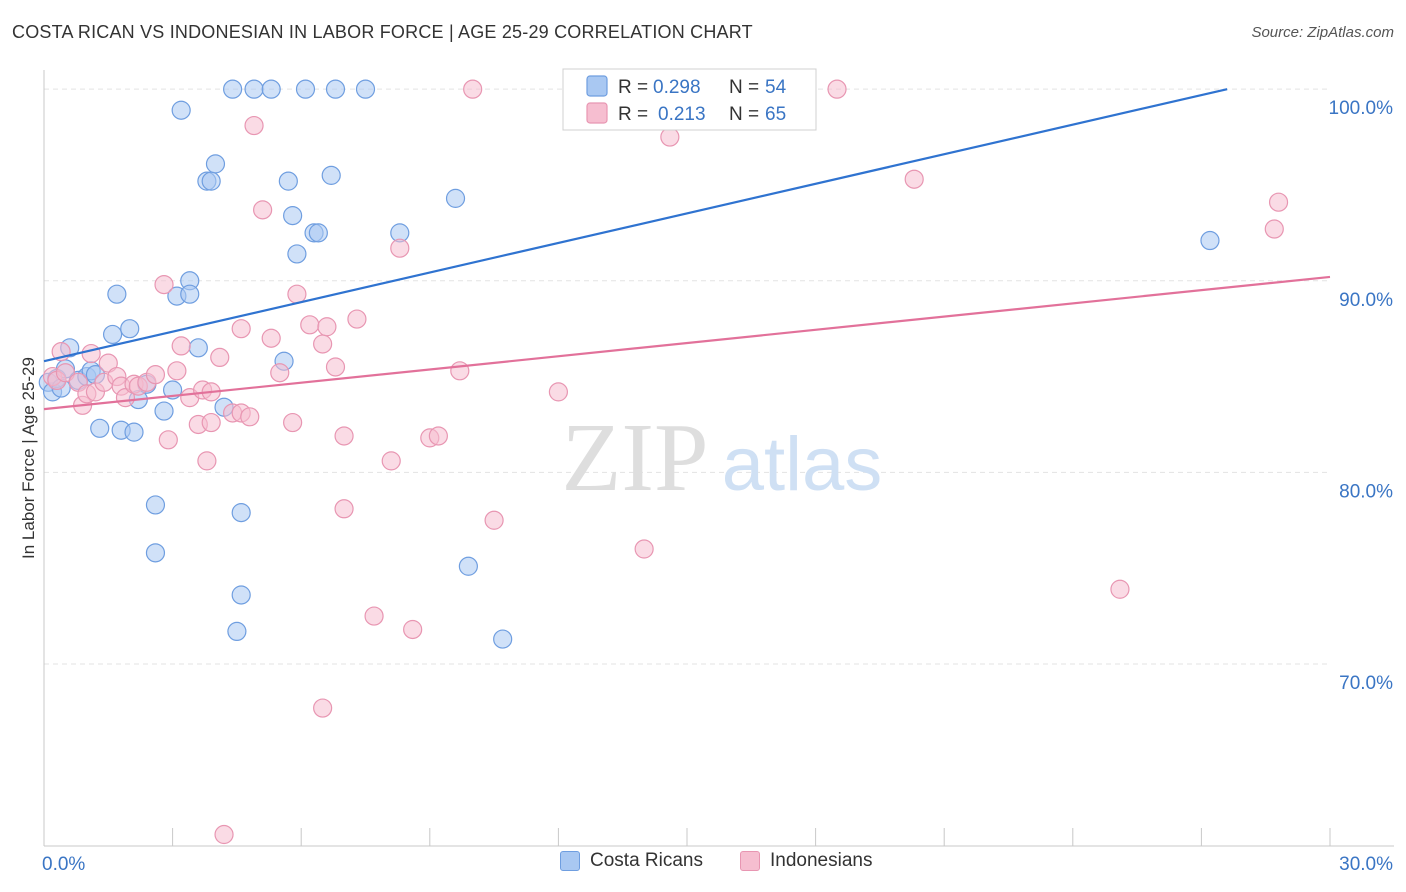 This screenshot has width=1406, height=892. Describe the element at coordinates (776, 87) in the screenshot. I see `legend-n-value: 54` at that location.